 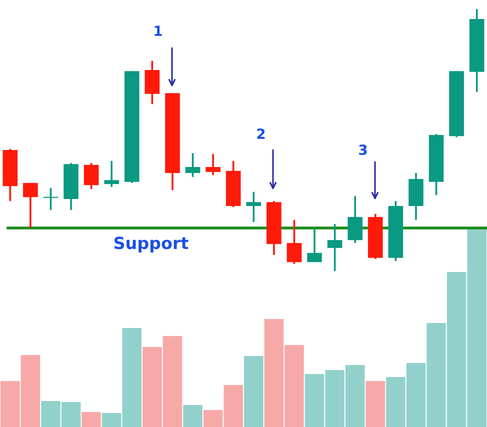 I want to click on annotation: 3, so click(x=363, y=150).